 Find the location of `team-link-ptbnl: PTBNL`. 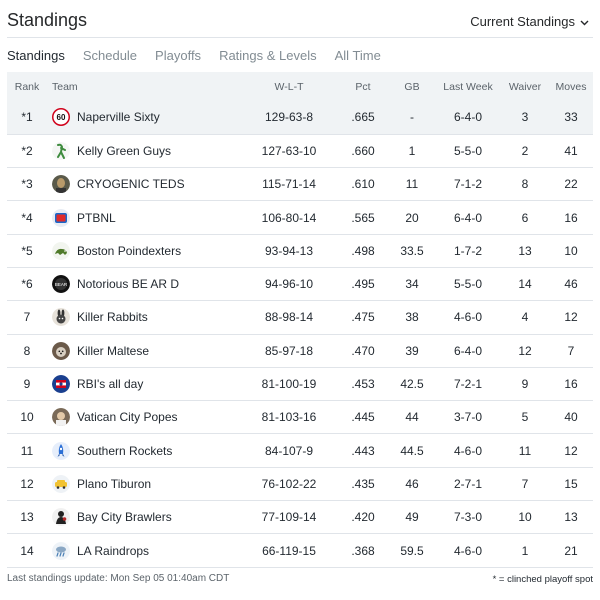

team-link-ptbnl: PTBNL is located at coordinates (146, 217).